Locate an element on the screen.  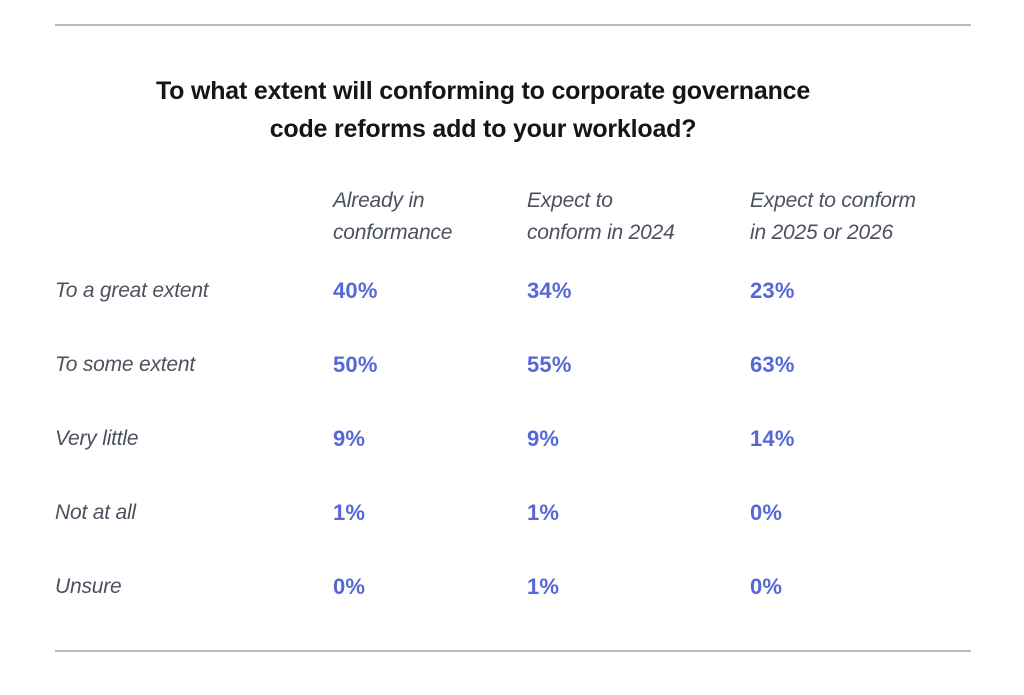
column-header-line: Expect to is located at coordinates (570, 200).